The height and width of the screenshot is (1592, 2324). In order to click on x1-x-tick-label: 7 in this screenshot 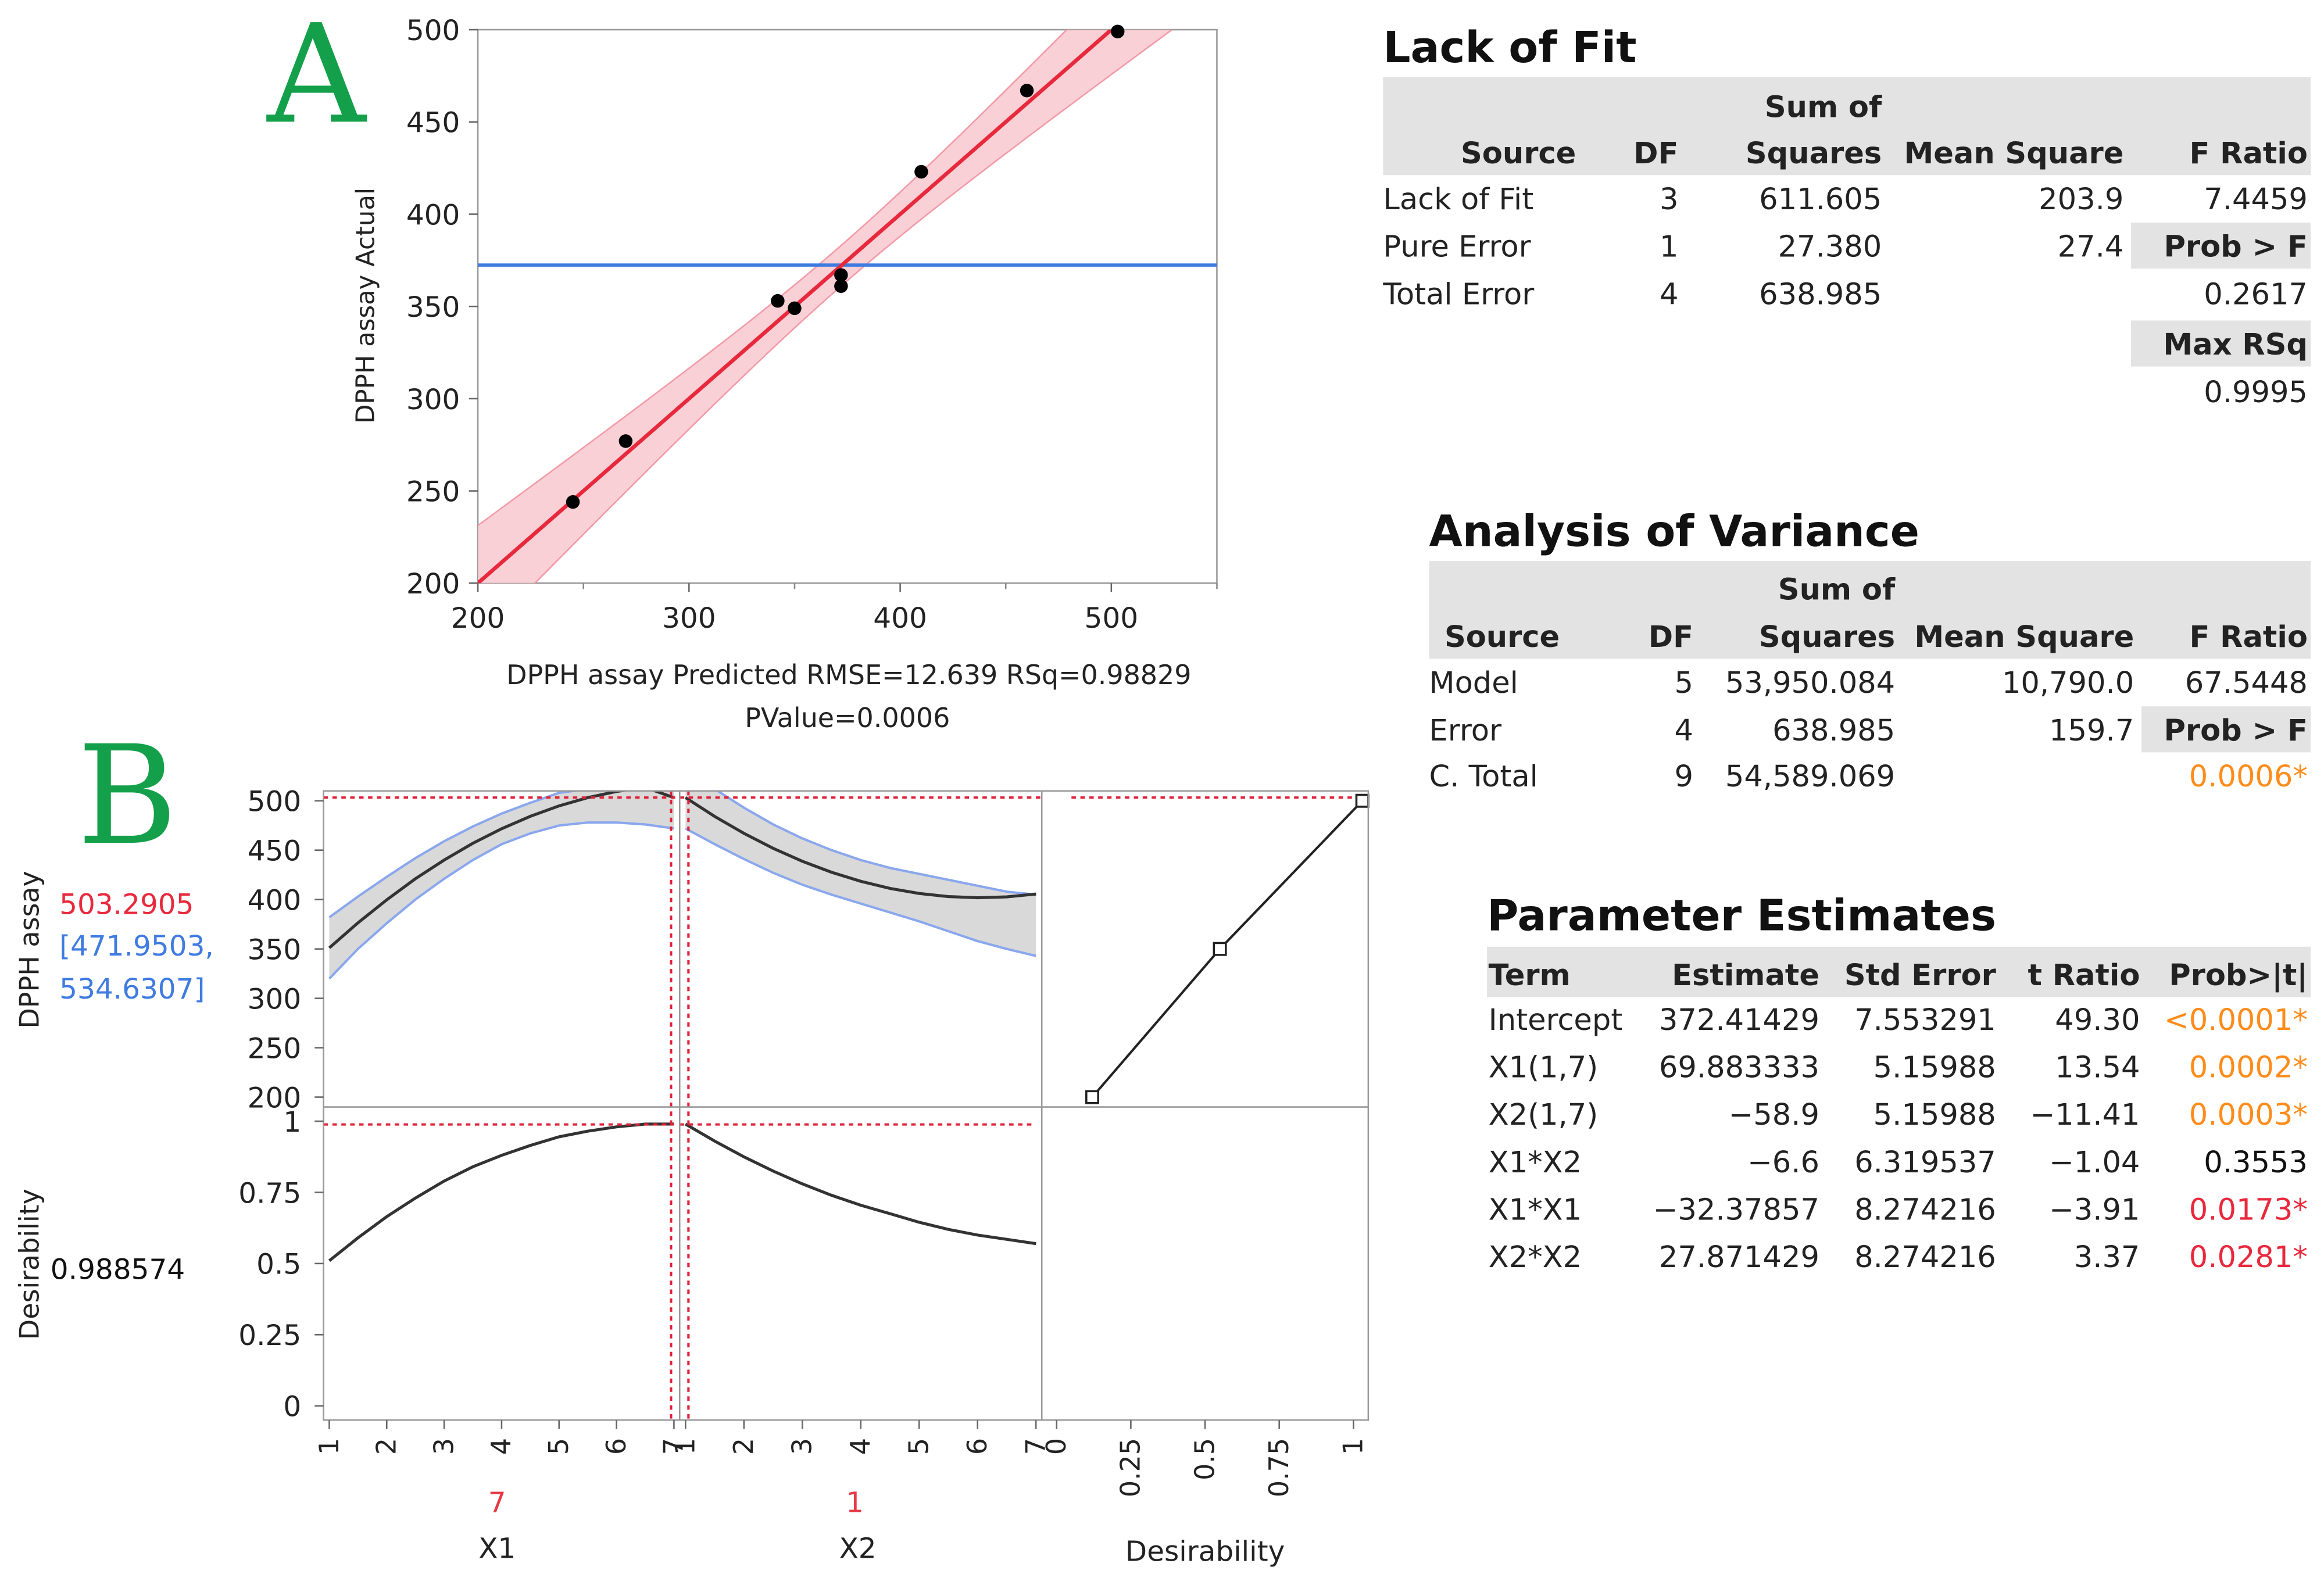, I will do `click(673, 1446)`.